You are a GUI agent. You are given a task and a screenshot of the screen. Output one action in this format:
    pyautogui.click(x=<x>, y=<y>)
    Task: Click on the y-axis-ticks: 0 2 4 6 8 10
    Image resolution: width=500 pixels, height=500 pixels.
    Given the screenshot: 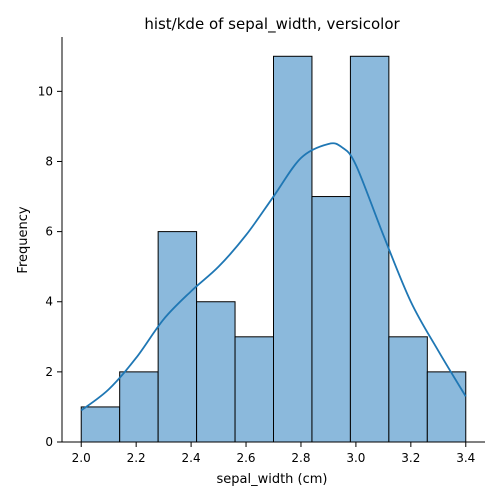 What is the action you would take?
    pyautogui.click(x=50, y=266)
    